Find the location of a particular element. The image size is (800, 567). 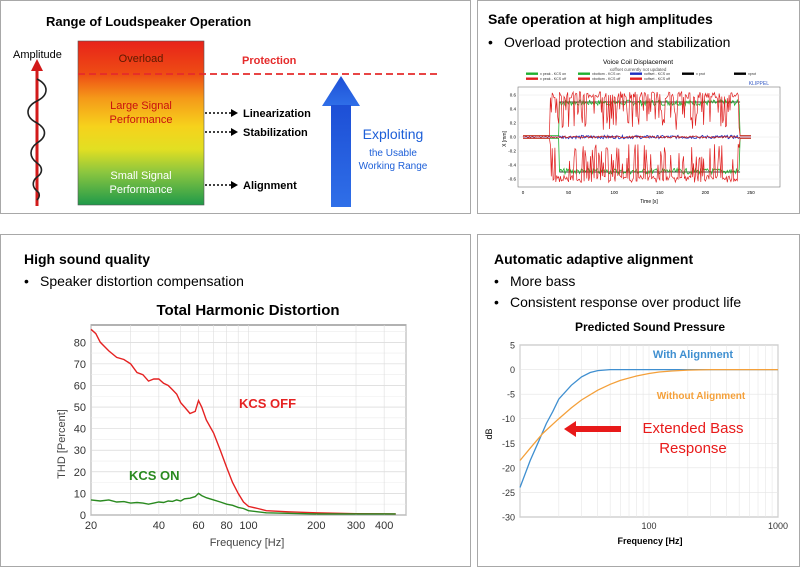

thd-series is located at coordinates (243, 421).